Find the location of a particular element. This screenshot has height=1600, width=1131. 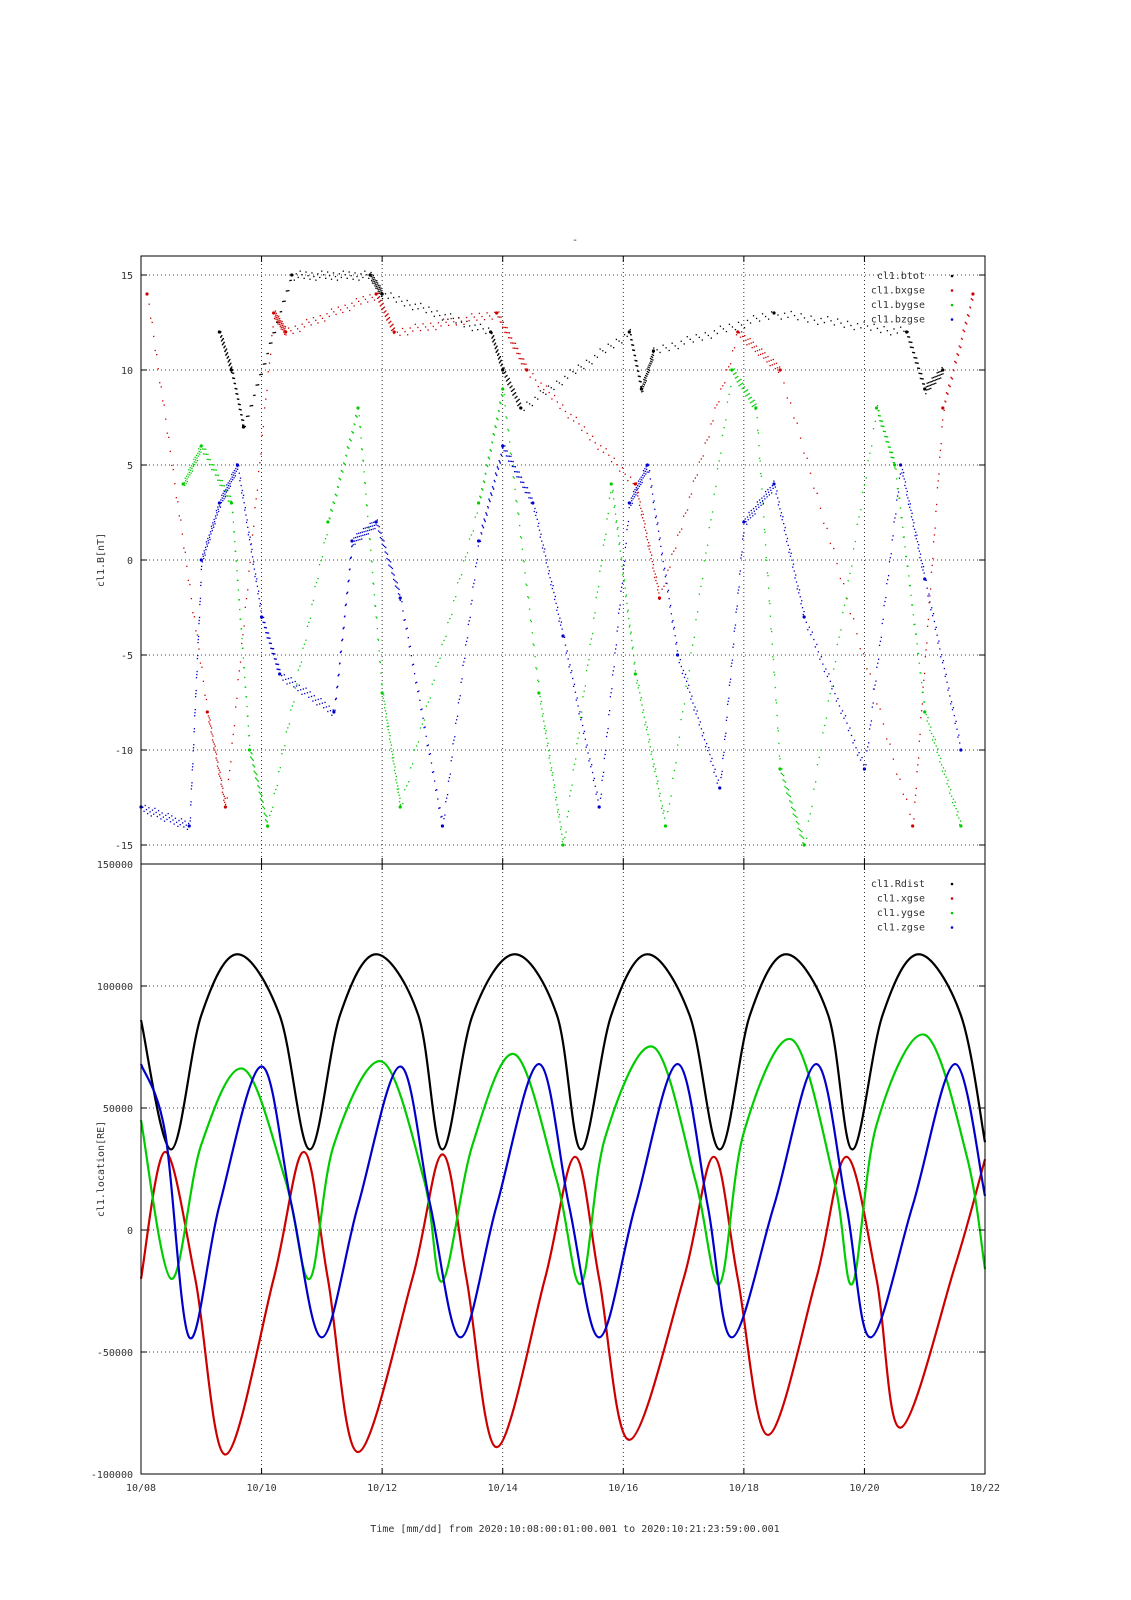

y-tick-label: -10 is located at coordinates (124, 751).